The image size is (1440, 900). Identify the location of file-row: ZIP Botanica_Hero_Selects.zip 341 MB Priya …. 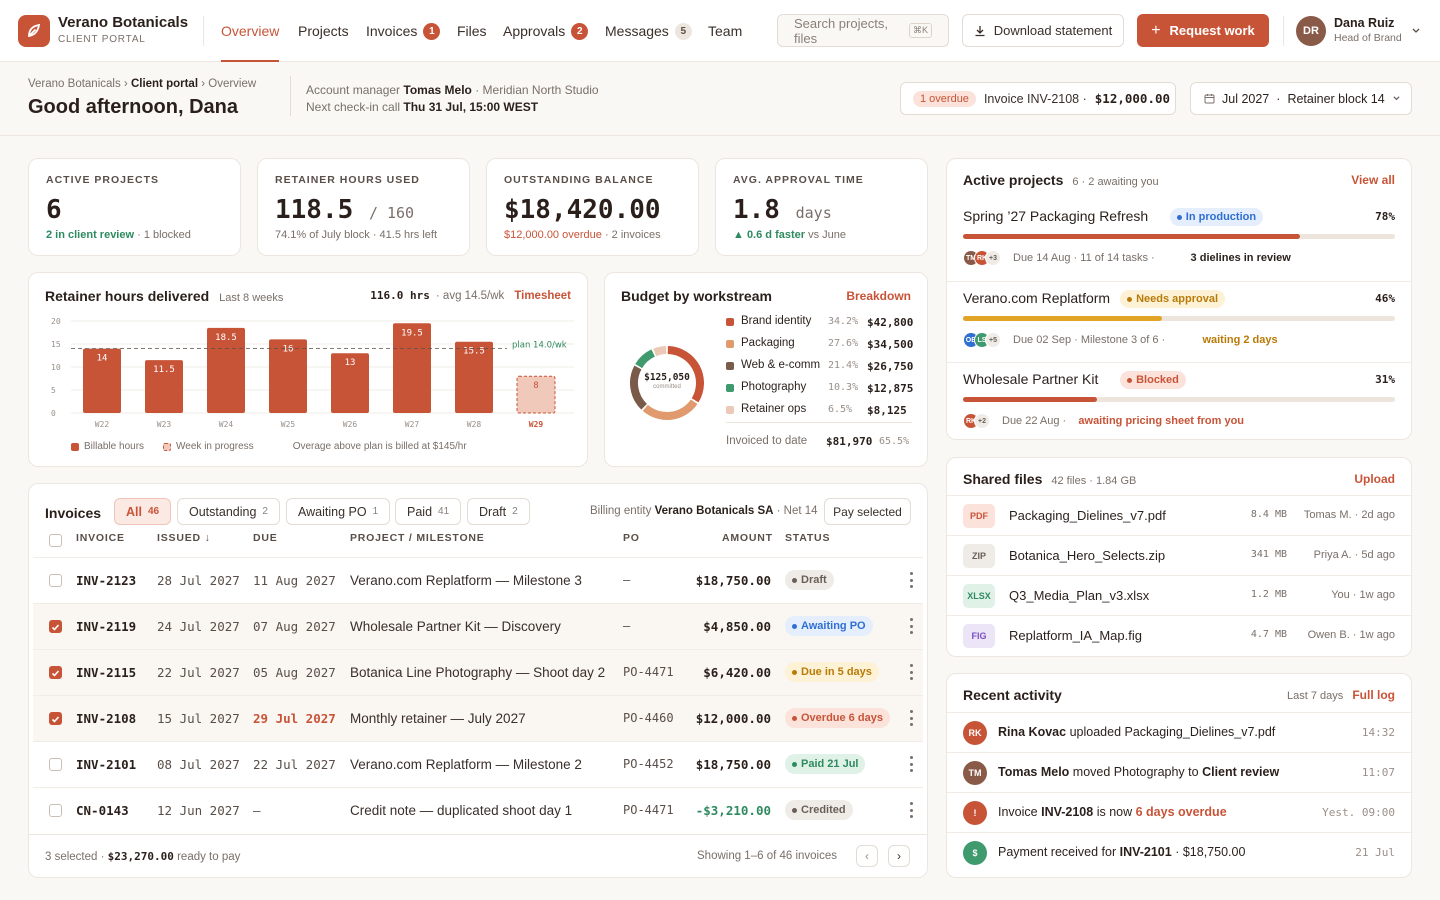
(1179, 555).